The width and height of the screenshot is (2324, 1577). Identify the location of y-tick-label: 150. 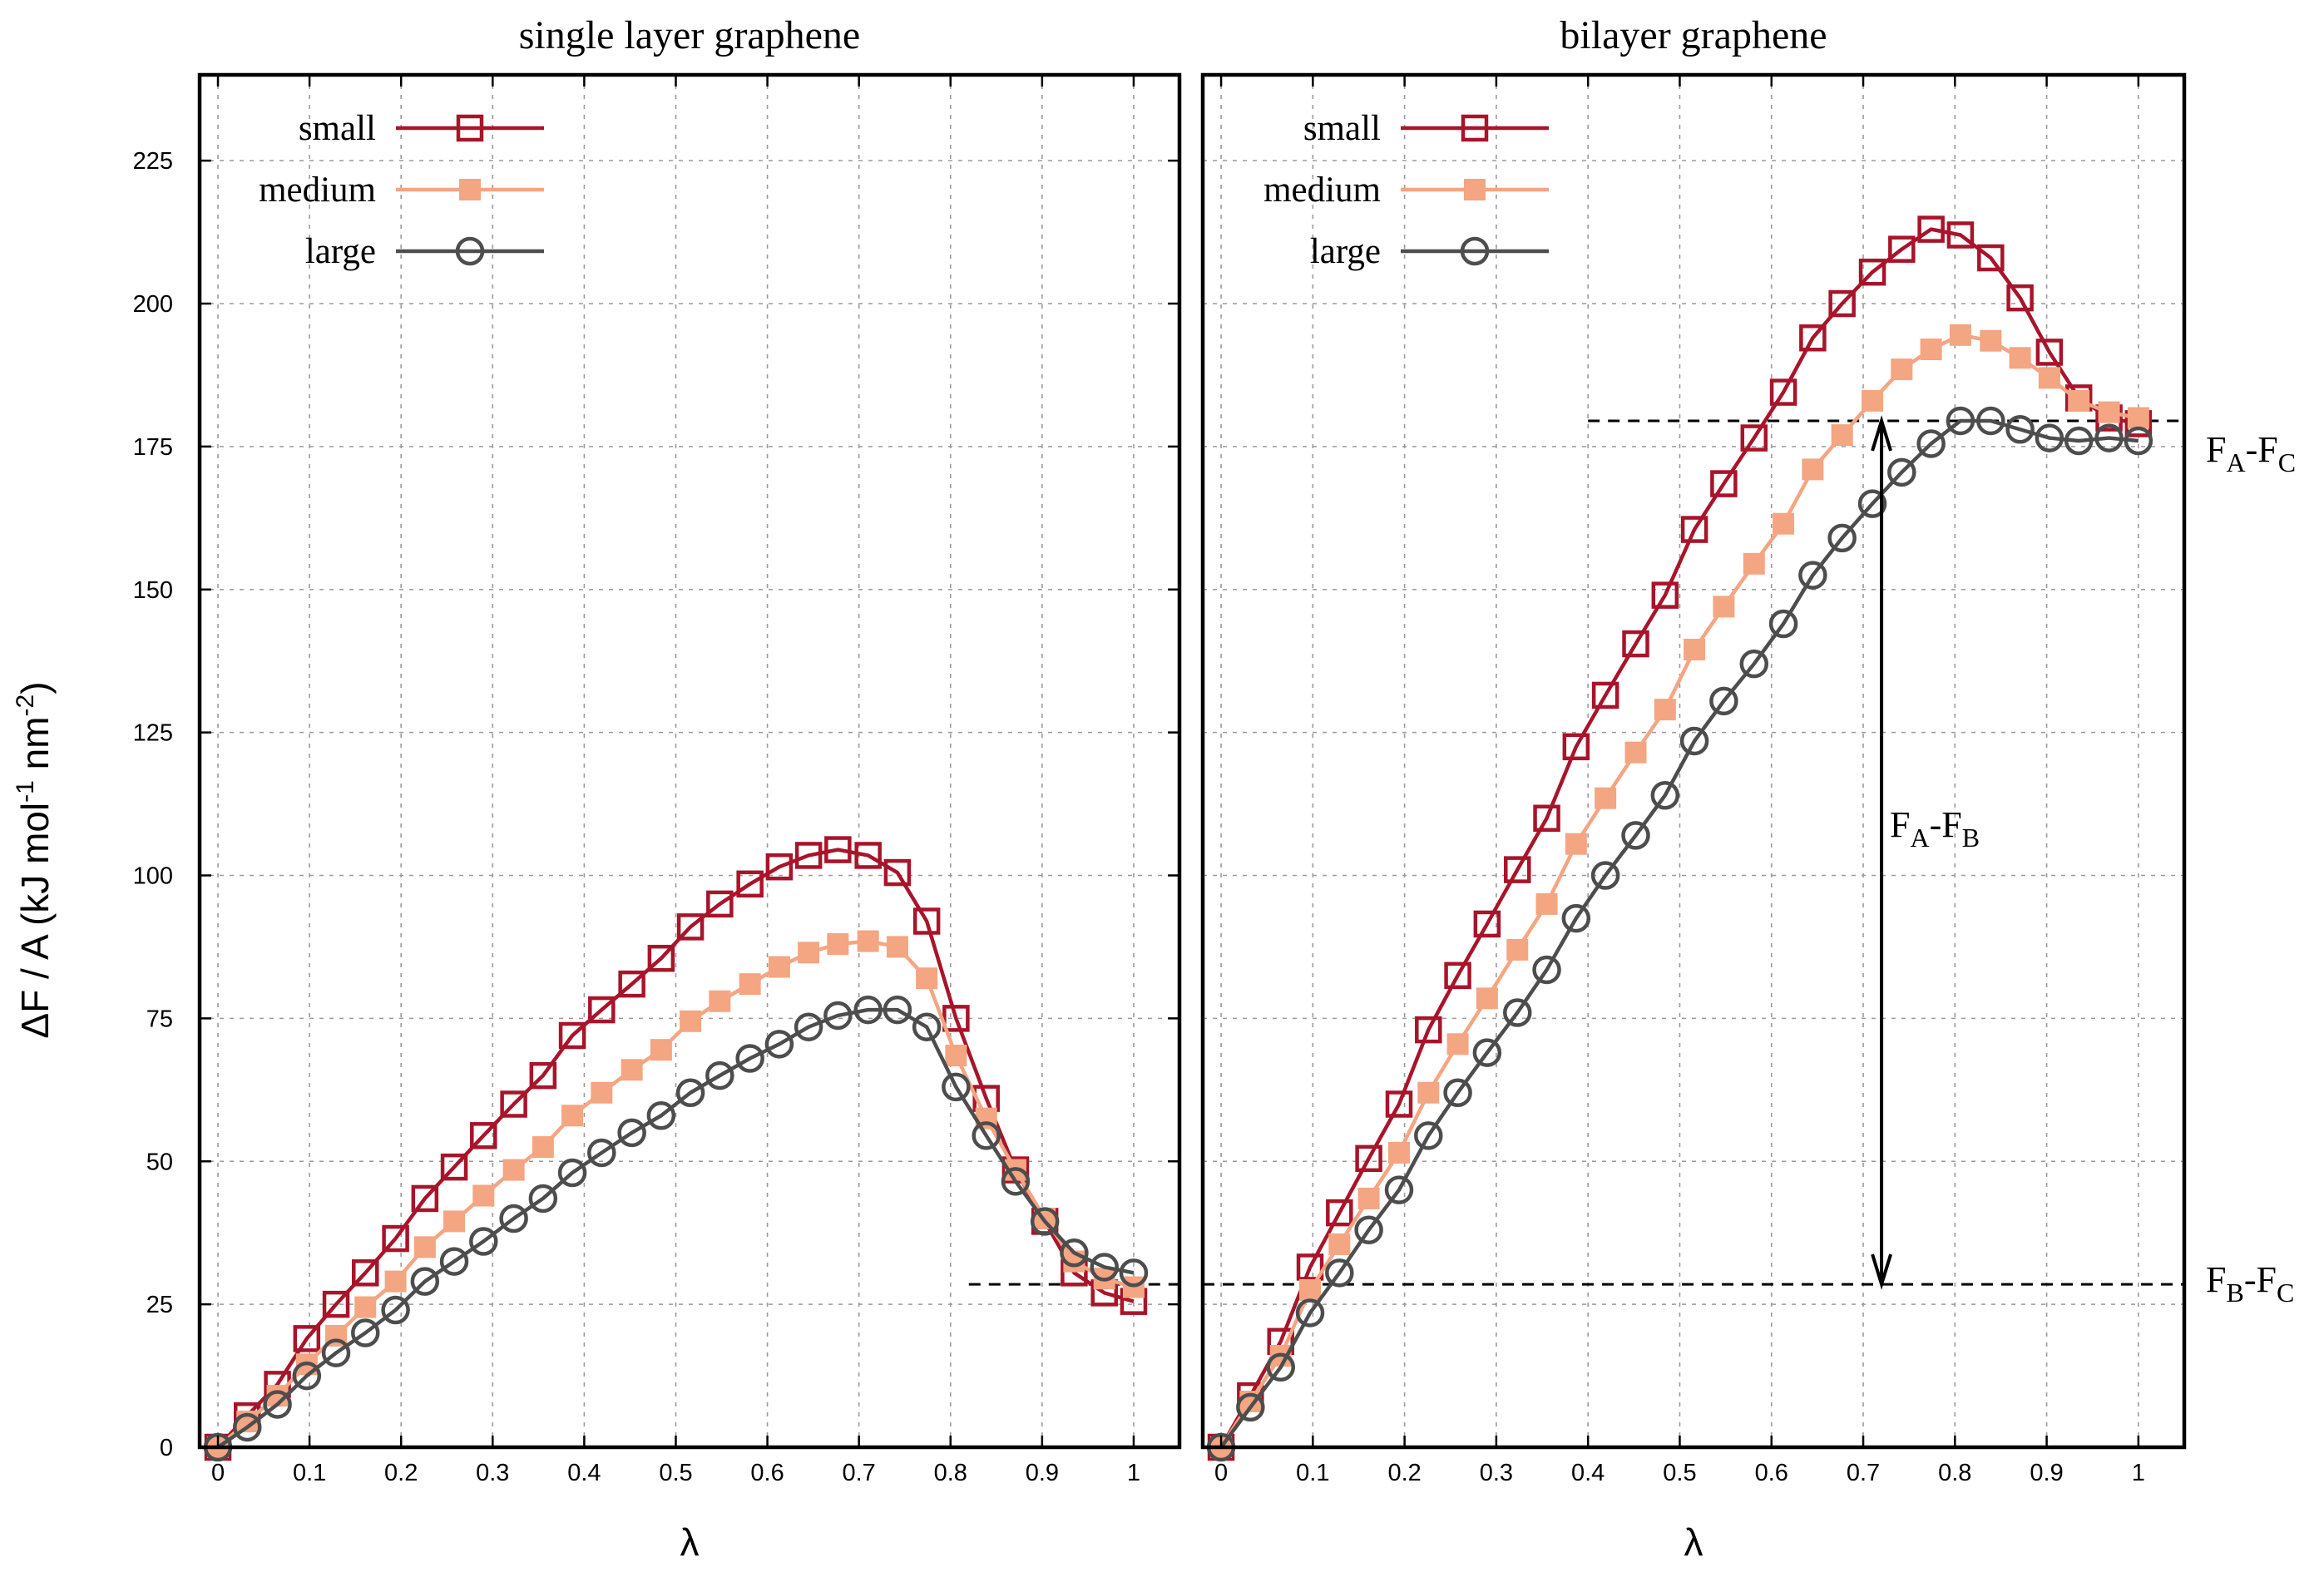
(153, 590).